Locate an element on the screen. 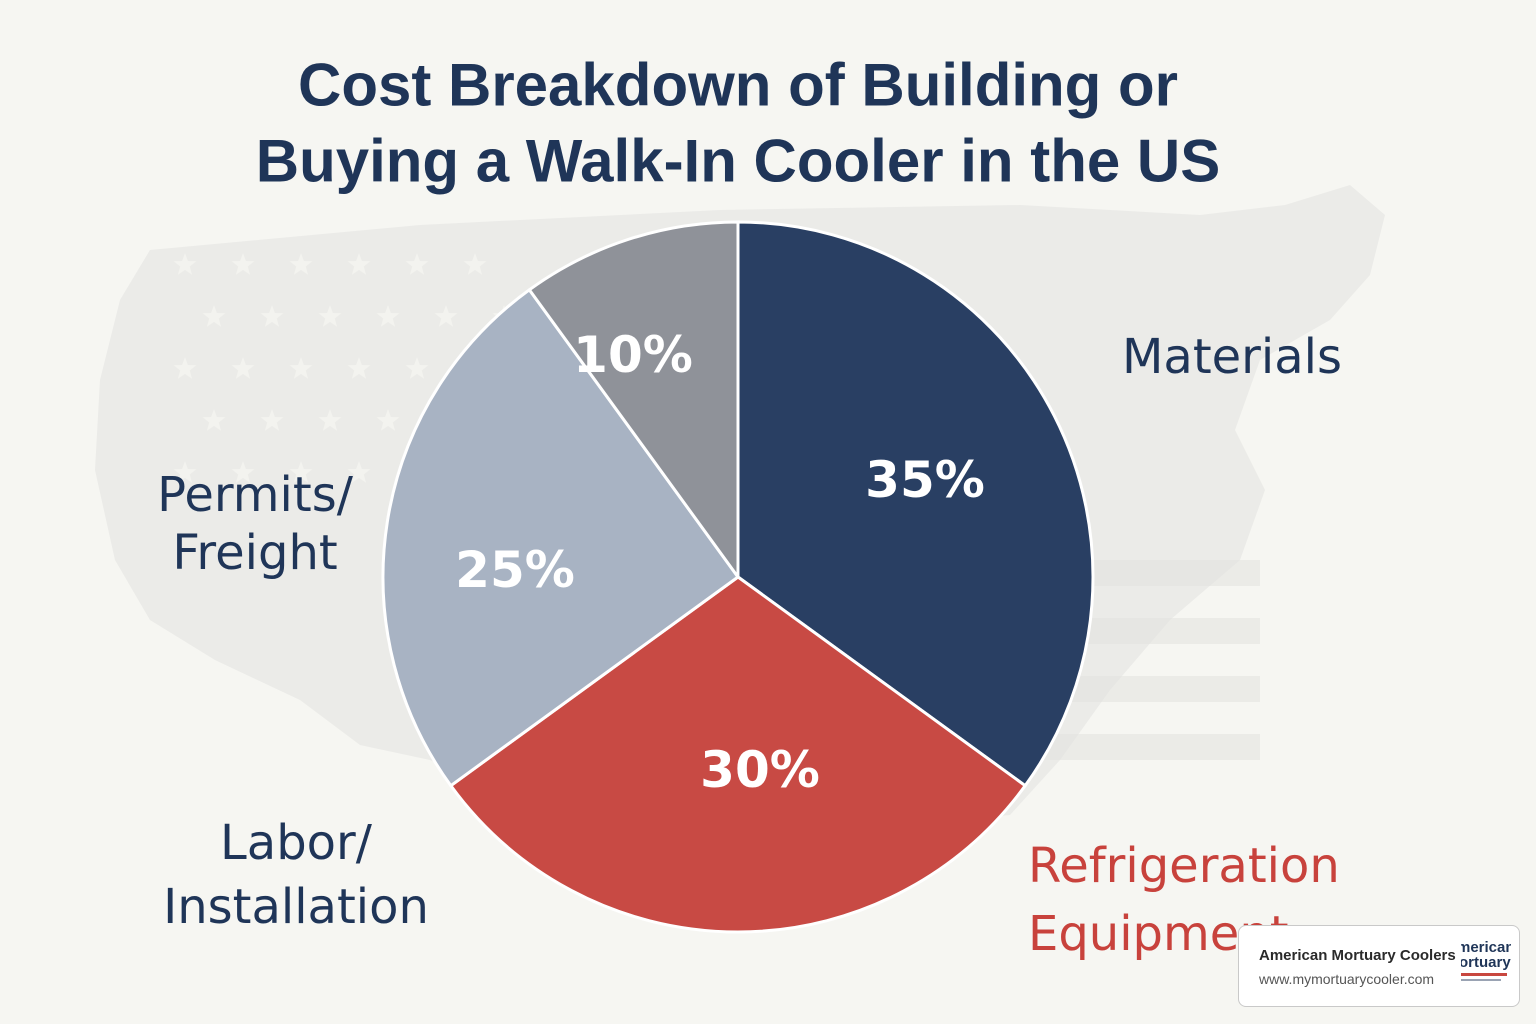 The height and width of the screenshot is (1024, 1536). chart-title-line: Cost Breakdown of Building or is located at coordinates (738, 85).